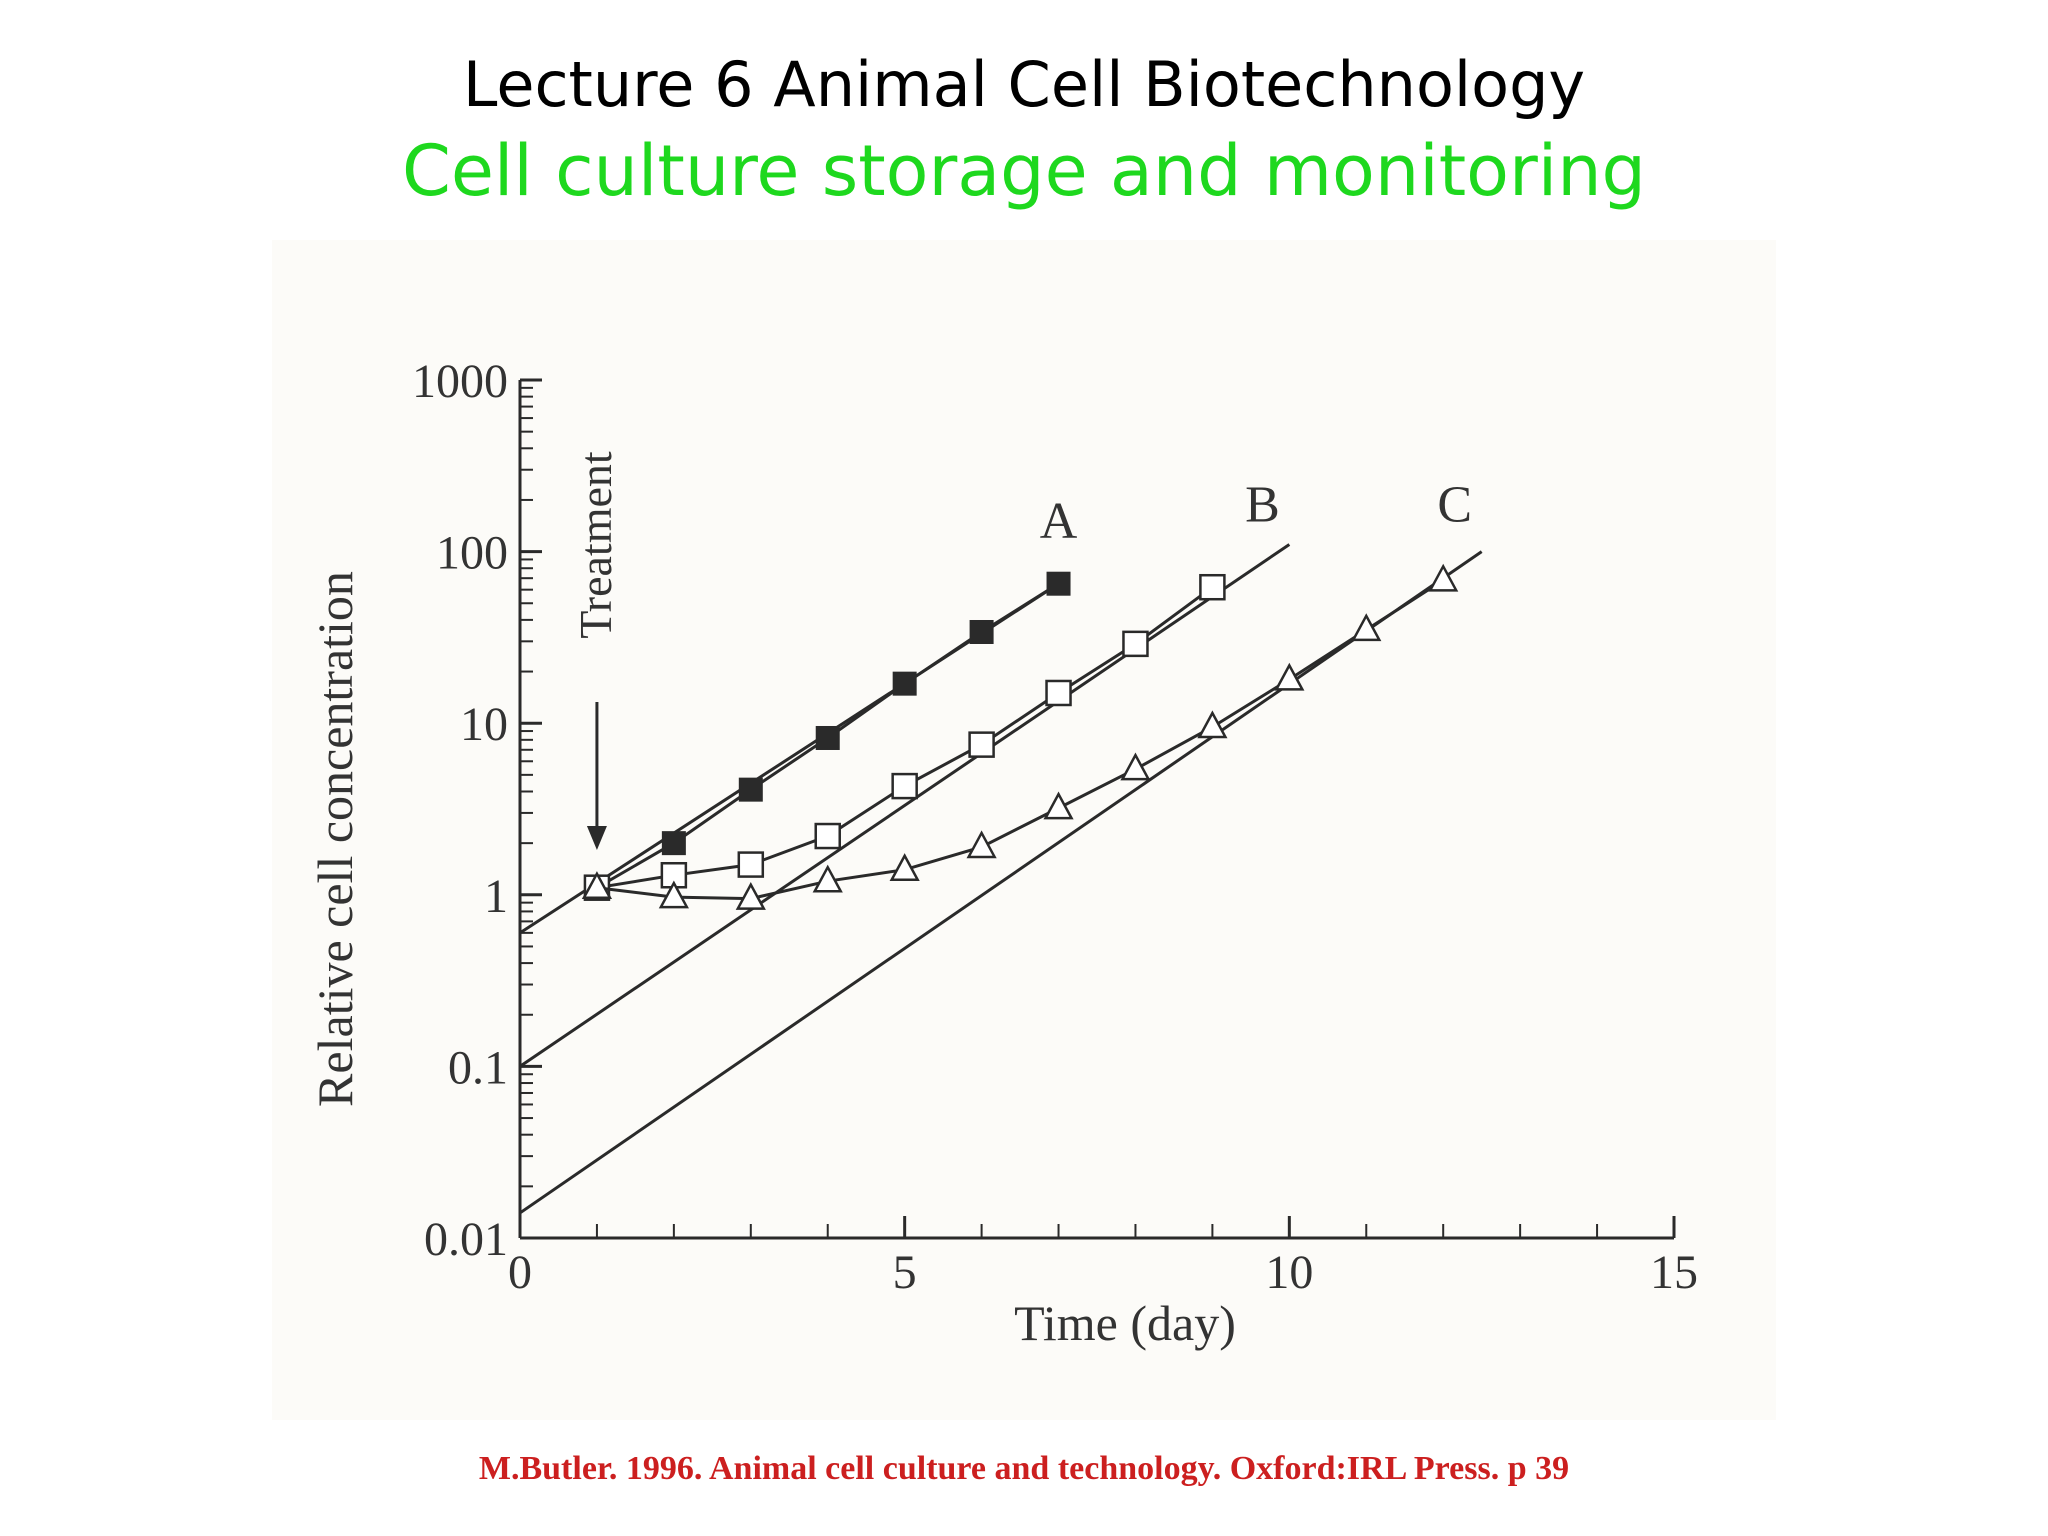  I want to click on y-tick-label: 0.1, so click(478, 1067).